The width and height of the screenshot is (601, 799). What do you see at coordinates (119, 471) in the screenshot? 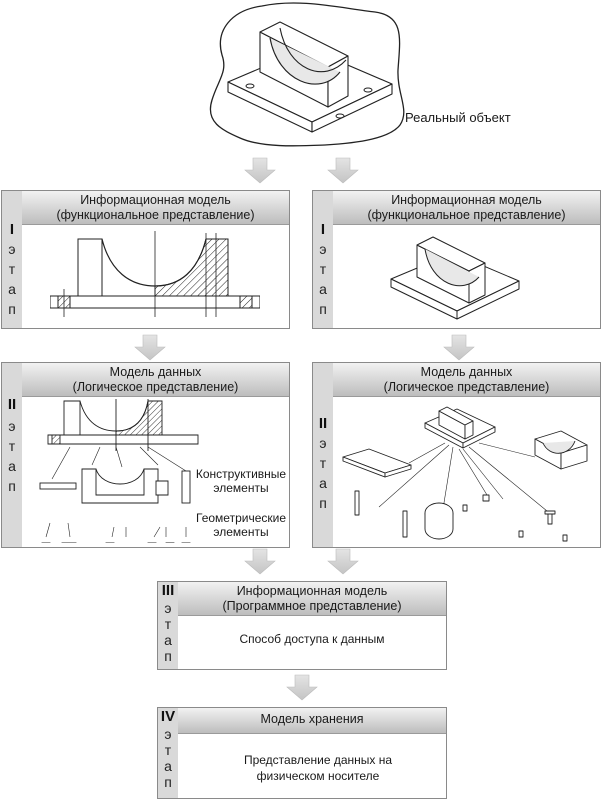
I see `decomposition-drawing` at bounding box center [119, 471].